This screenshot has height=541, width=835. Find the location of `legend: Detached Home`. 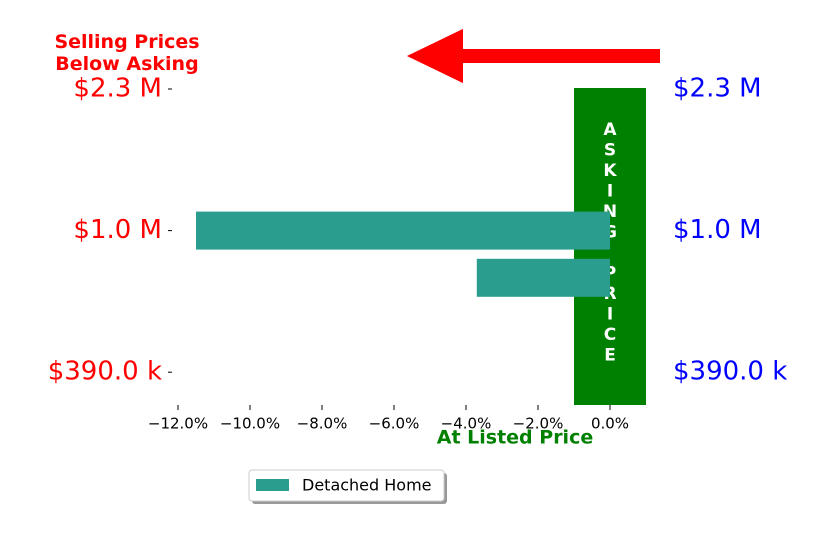

legend: Detached Home is located at coordinates (347, 486).